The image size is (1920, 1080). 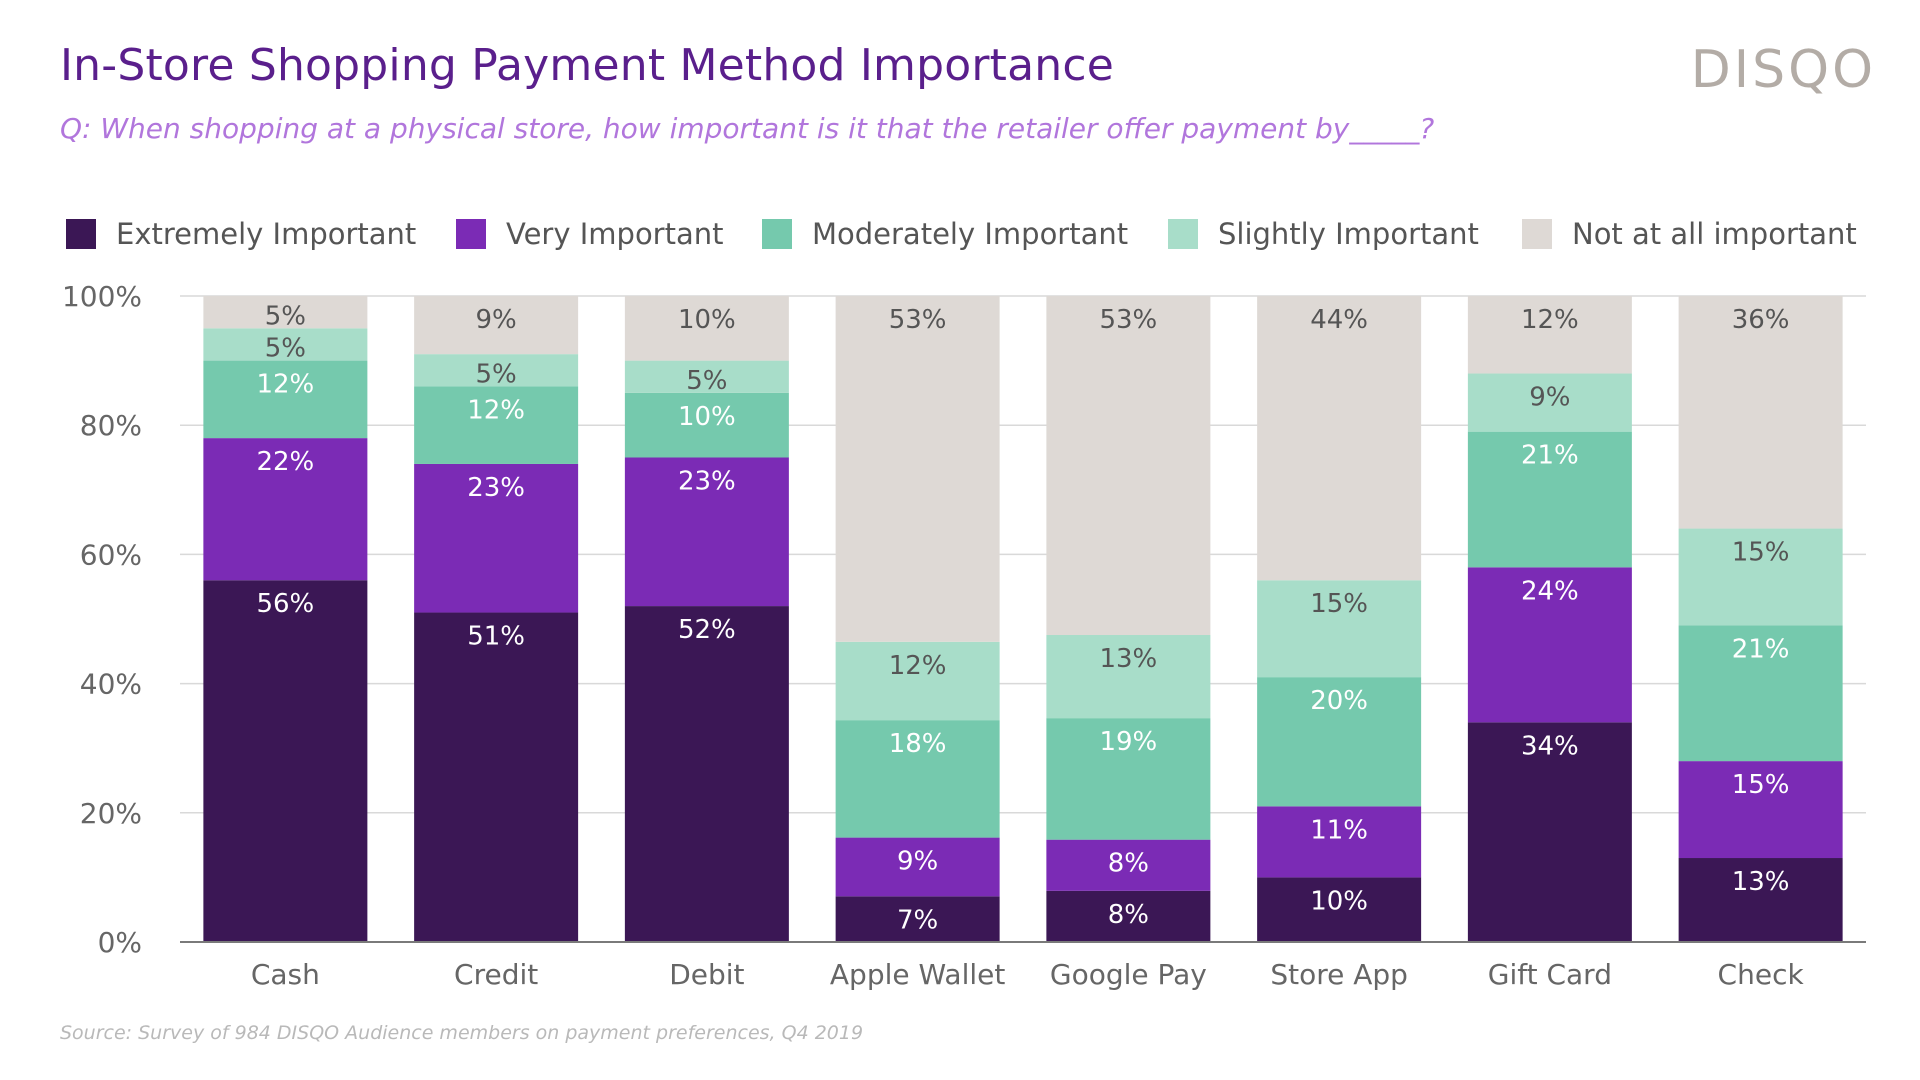 What do you see at coordinates (266, 234) in the screenshot?
I see `legend-label-0: Extremely Important` at bounding box center [266, 234].